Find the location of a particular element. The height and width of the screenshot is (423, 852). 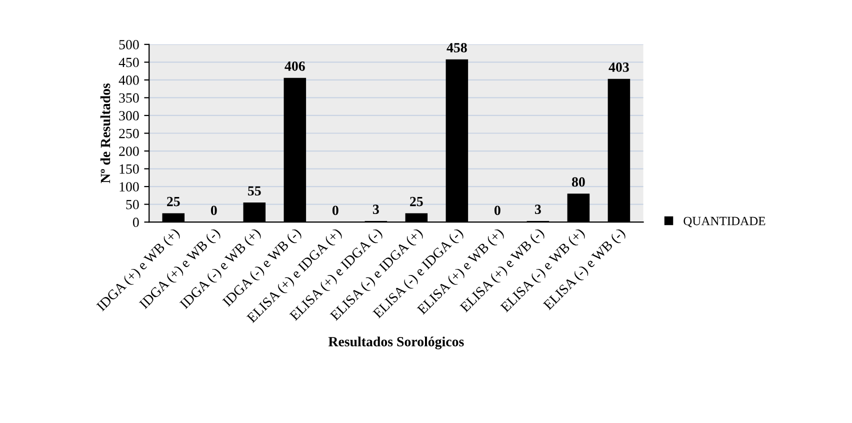

data-label: 406 is located at coordinates (294, 66).